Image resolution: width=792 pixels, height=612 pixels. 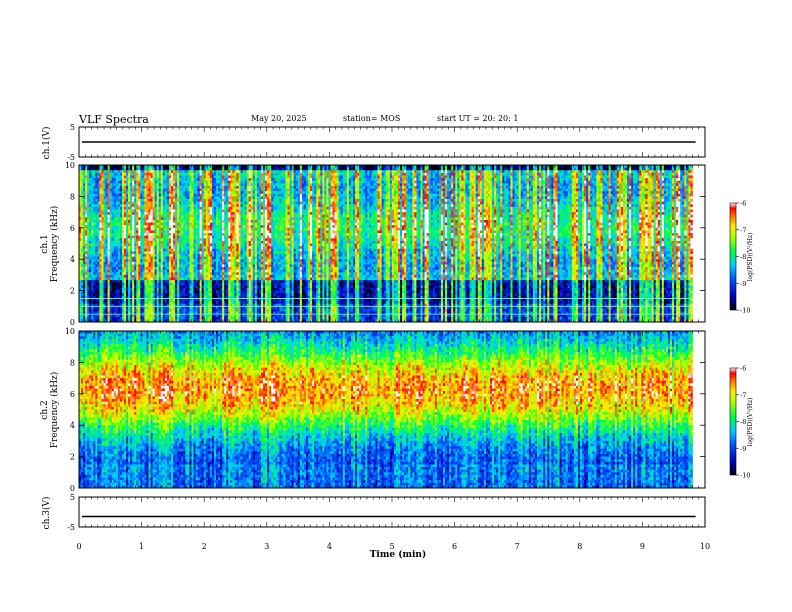 I want to click on sp2-ylabel-line2: Frequency (kHz), so click(x=54, y=410).